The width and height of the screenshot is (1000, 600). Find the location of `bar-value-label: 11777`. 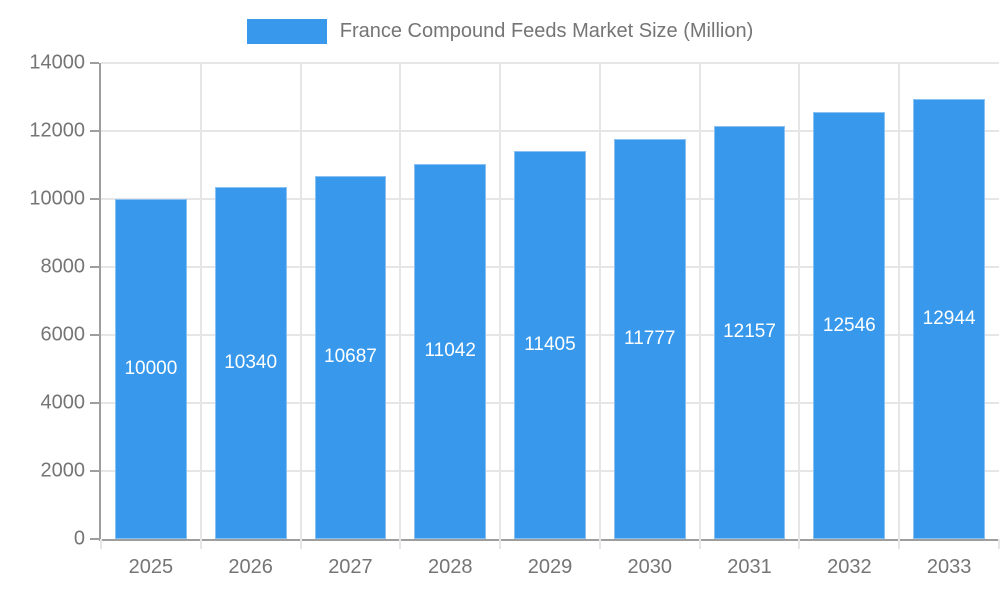

bar-value-label: 11777 is located at coordinates (650, 338).